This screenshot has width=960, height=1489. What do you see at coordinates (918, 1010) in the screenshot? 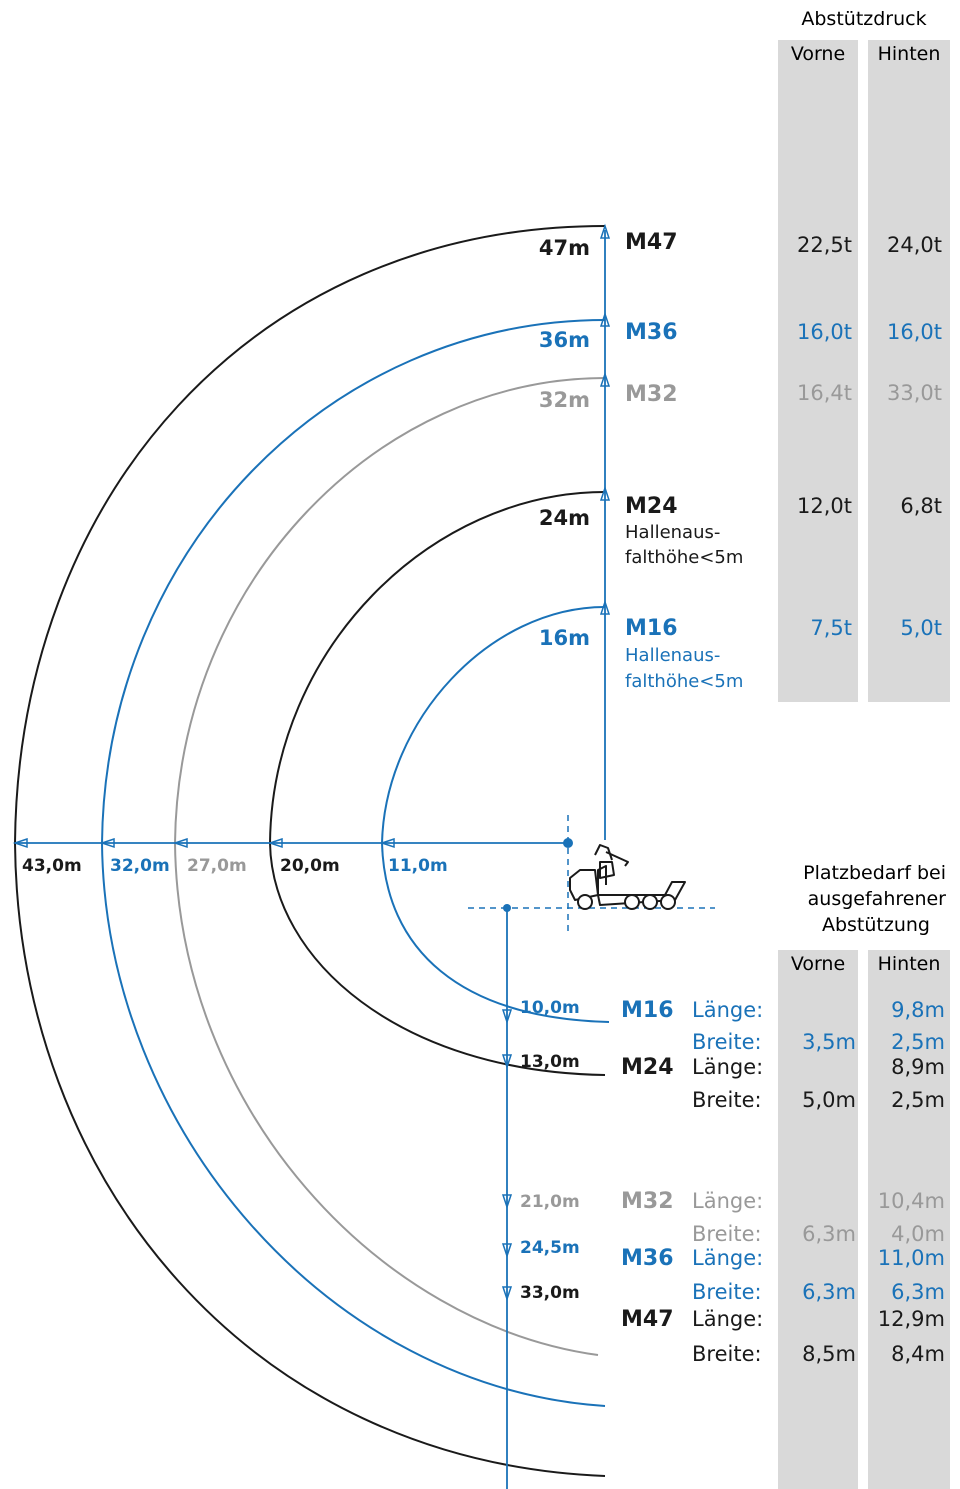
I see `length-rear-m16: 9,8m` at bounding box center [918, 1010].